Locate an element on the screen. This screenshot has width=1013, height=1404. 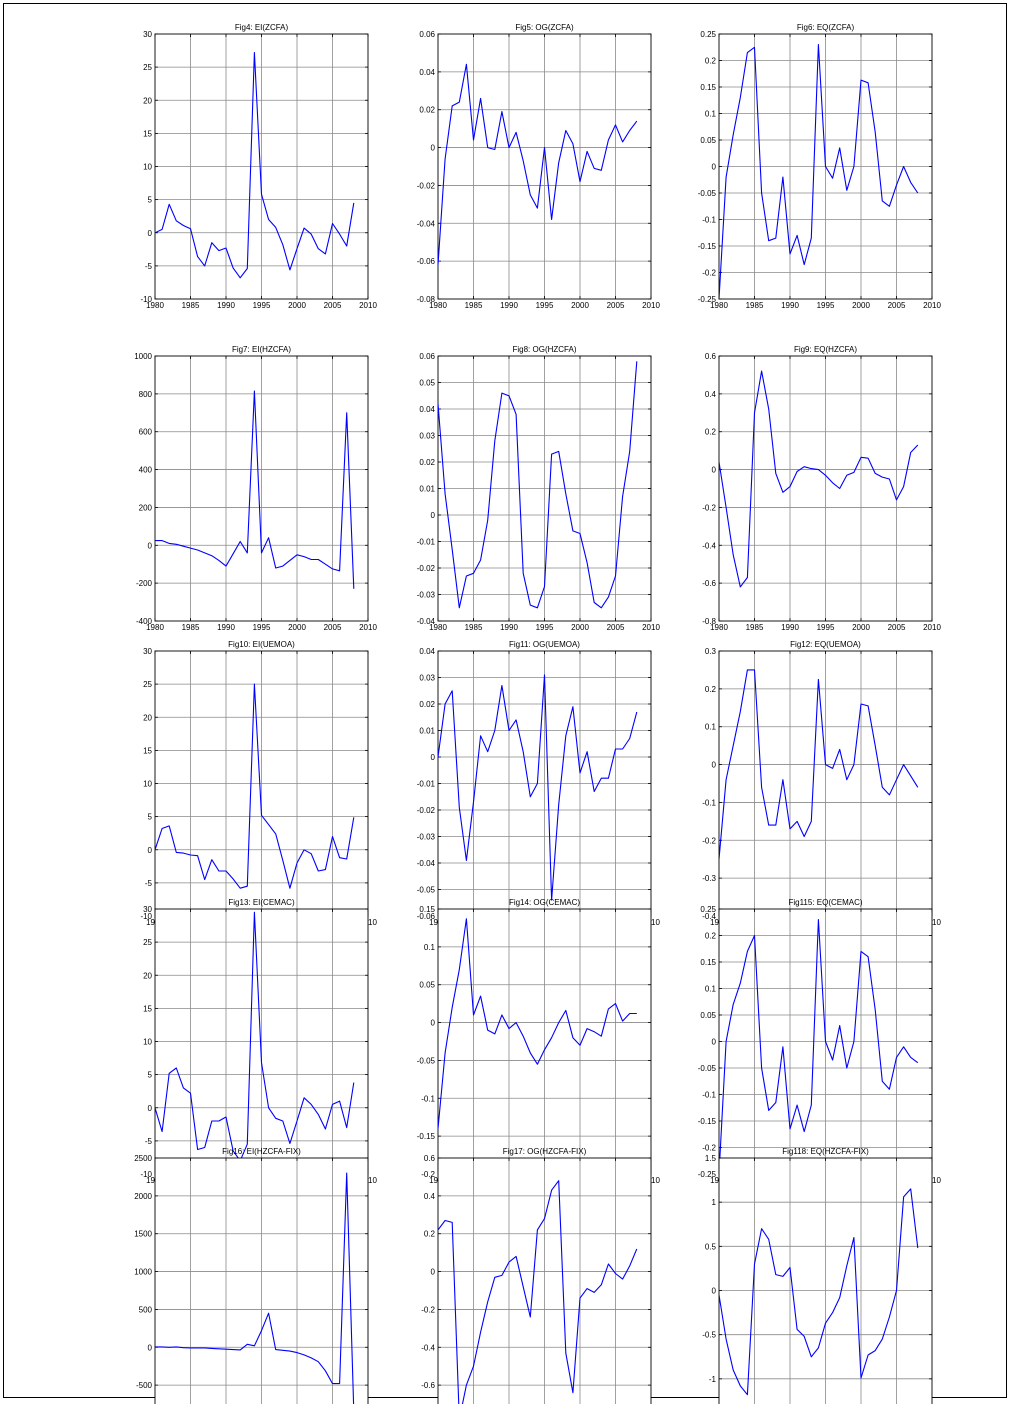
y-tick-label: 1 is located at coordinates (714, 1202).